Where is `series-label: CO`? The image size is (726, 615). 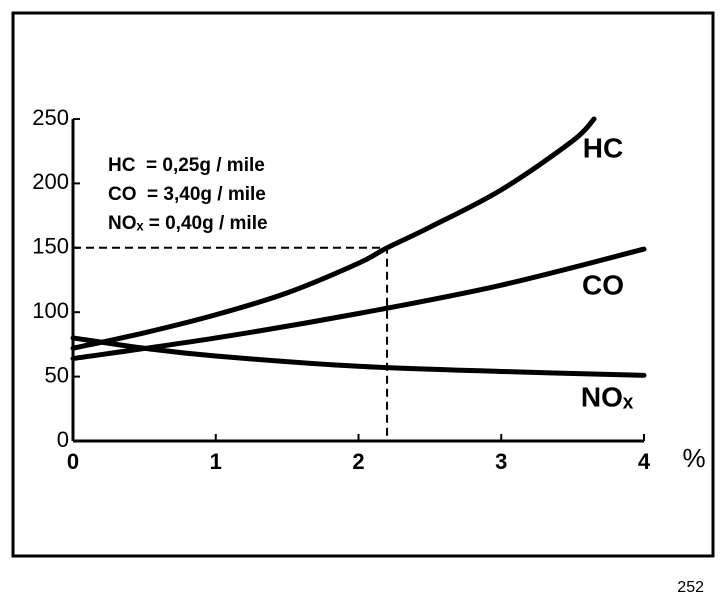
series-label: CO is located at coordinates (603, 284).